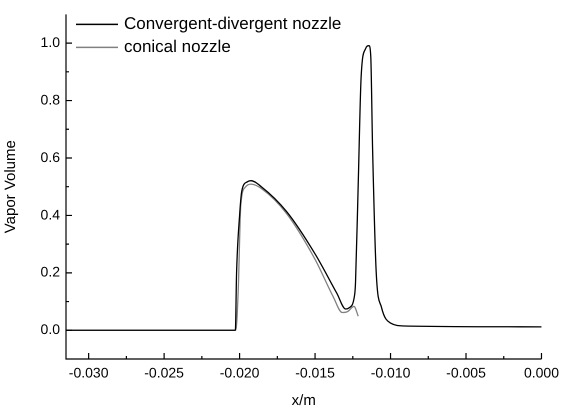  Describe the element at coordinates (240, 372) in the screenshot. I see `x-tick-label: -0.020` at that location.